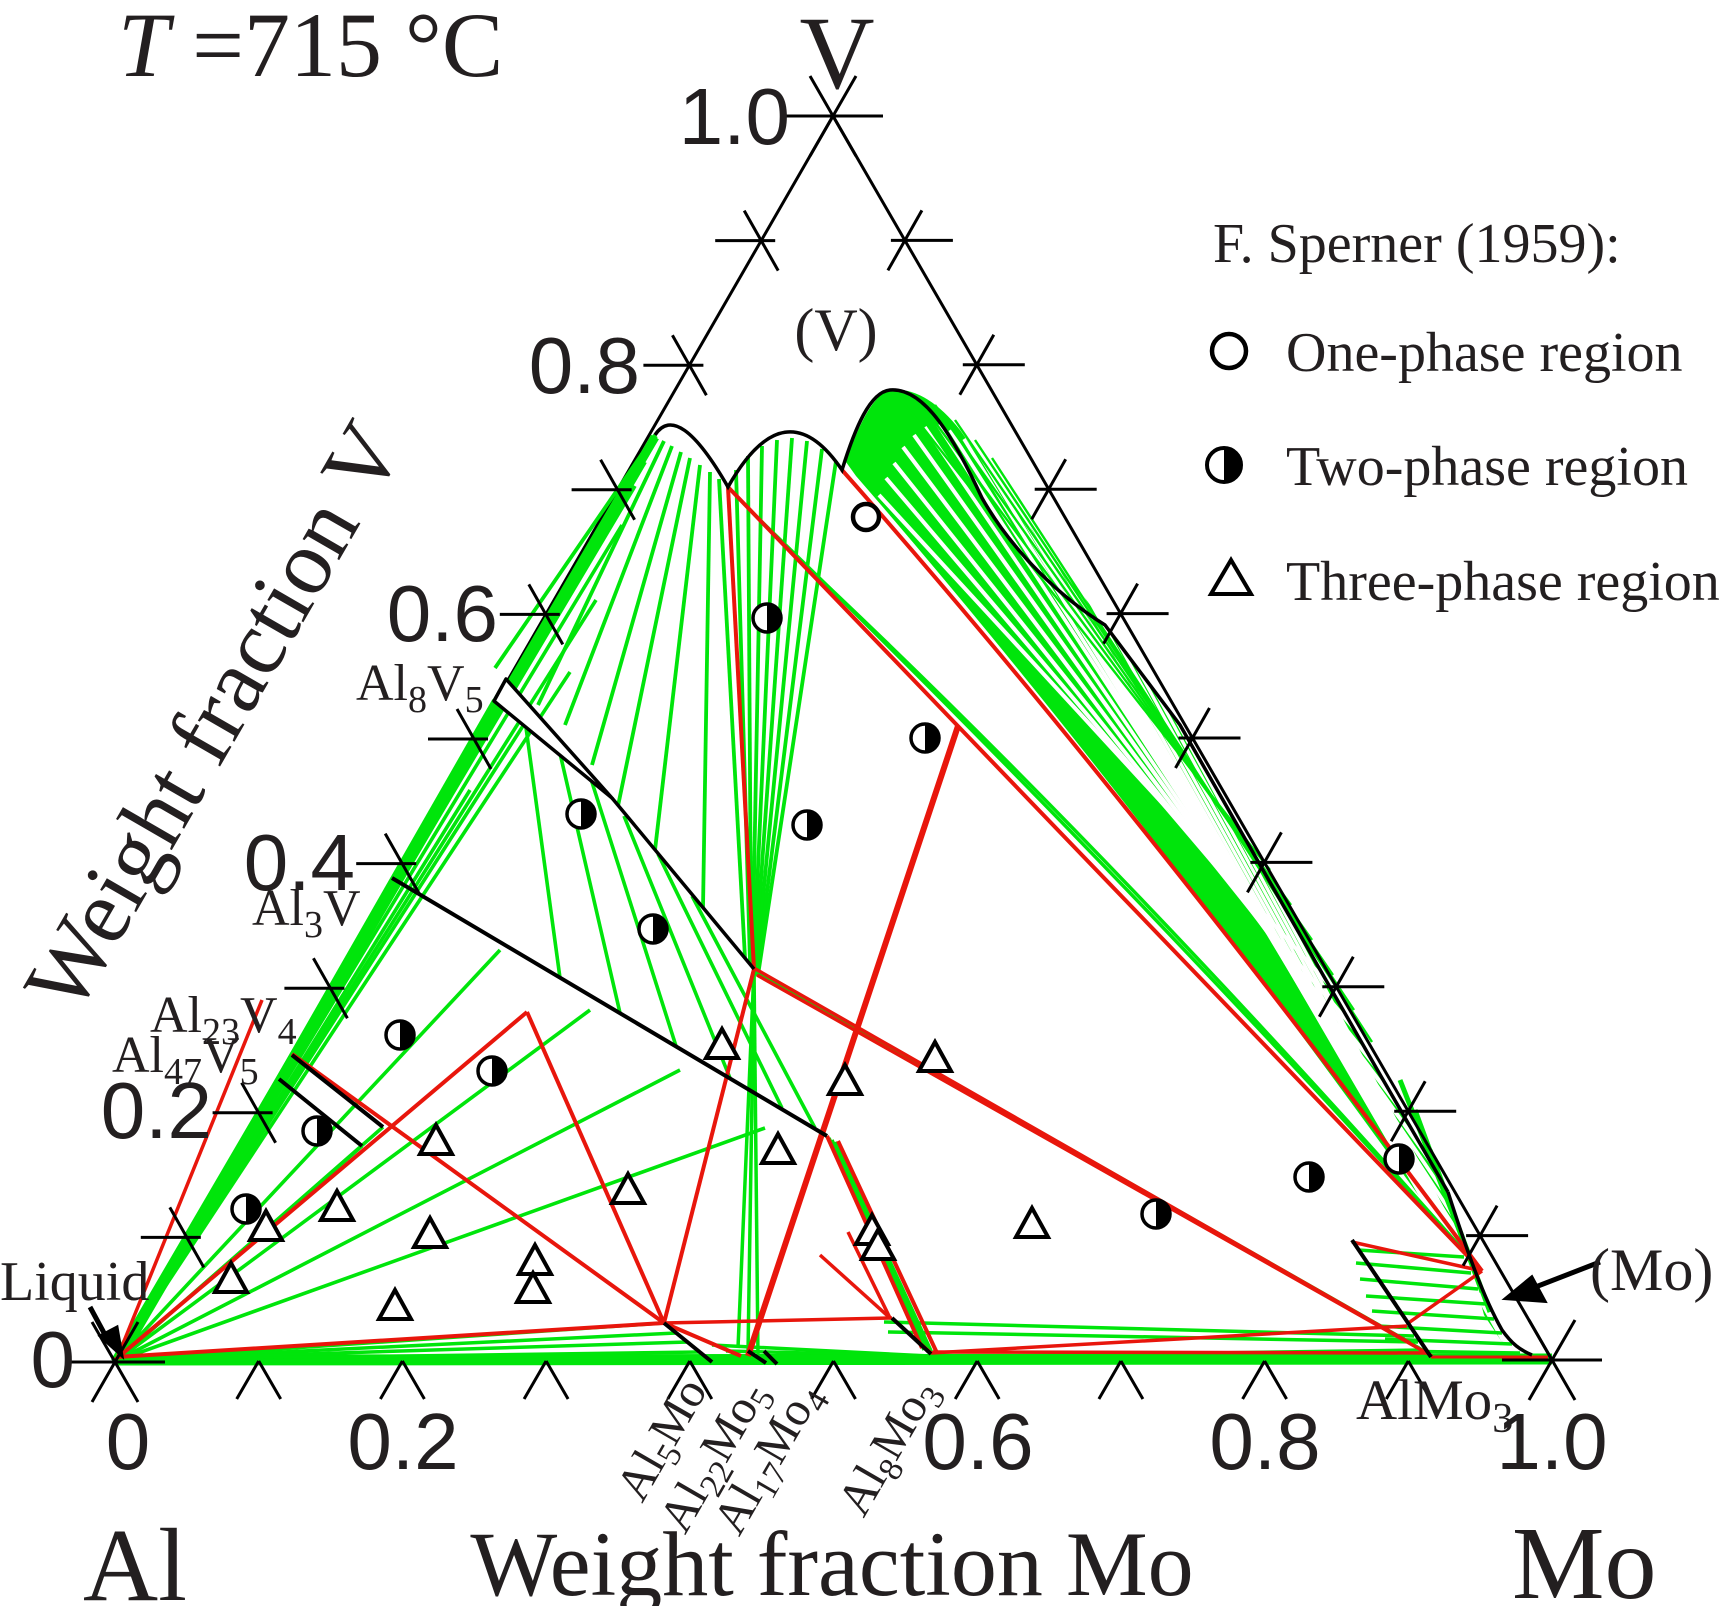 The image size is (1723, 1606). What do you see at coordinates (1651, 1270) in the screenshot?
I see `svg-text: (Mo)` at bounding box center [1651, 1270].